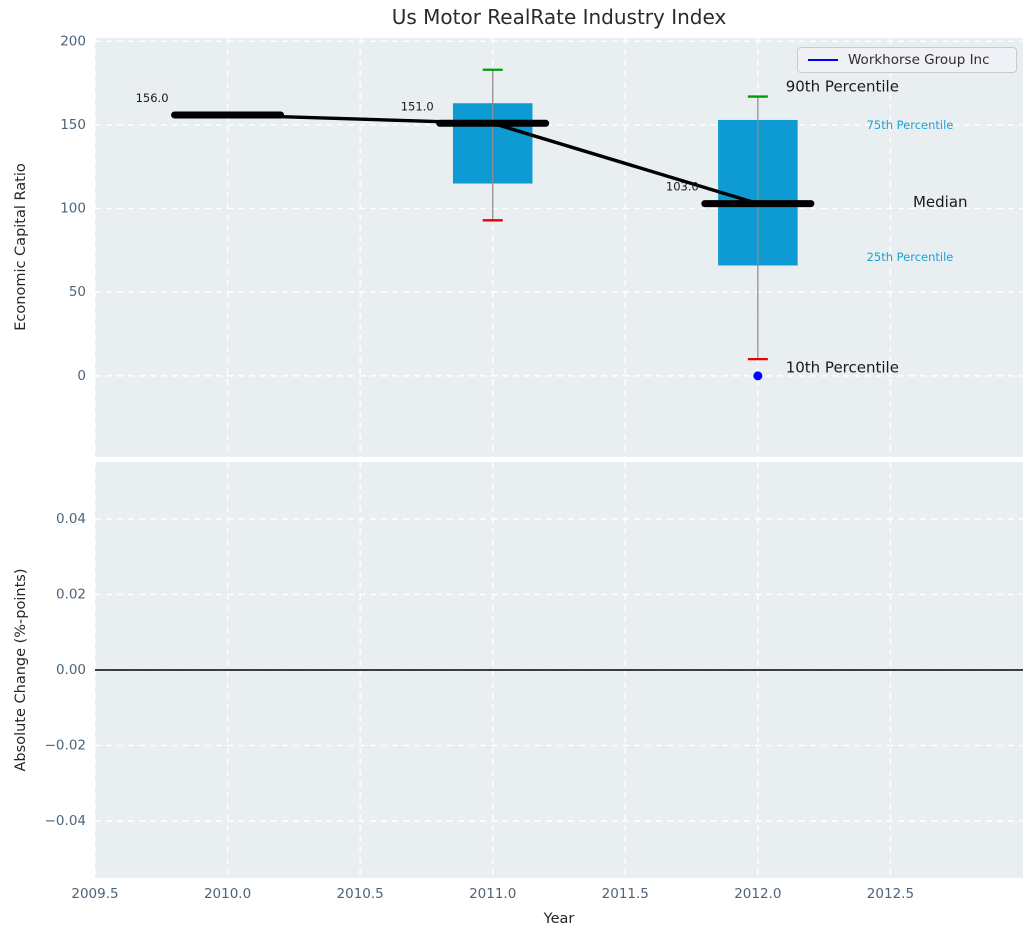 The height and width of the screenshot is (942, 1034). Describe the element at coordinates (227, 894) in the screenshot. I see `x-tick-label: 2010.0` at that location.